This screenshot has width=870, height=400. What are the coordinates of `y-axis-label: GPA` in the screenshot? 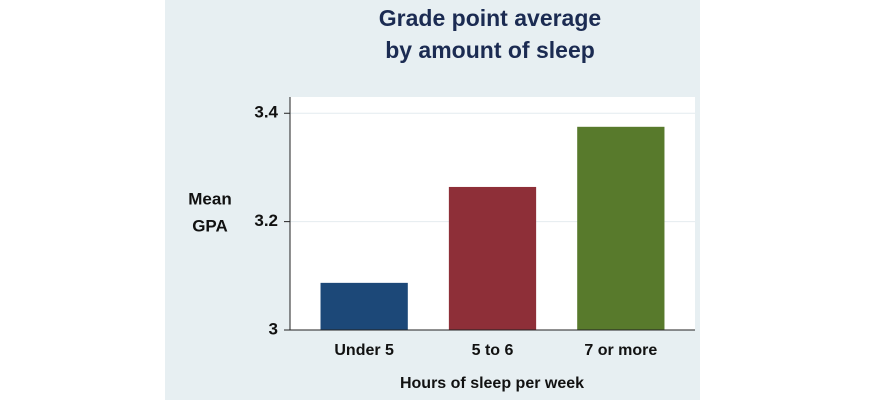 It's located at (210, 225).